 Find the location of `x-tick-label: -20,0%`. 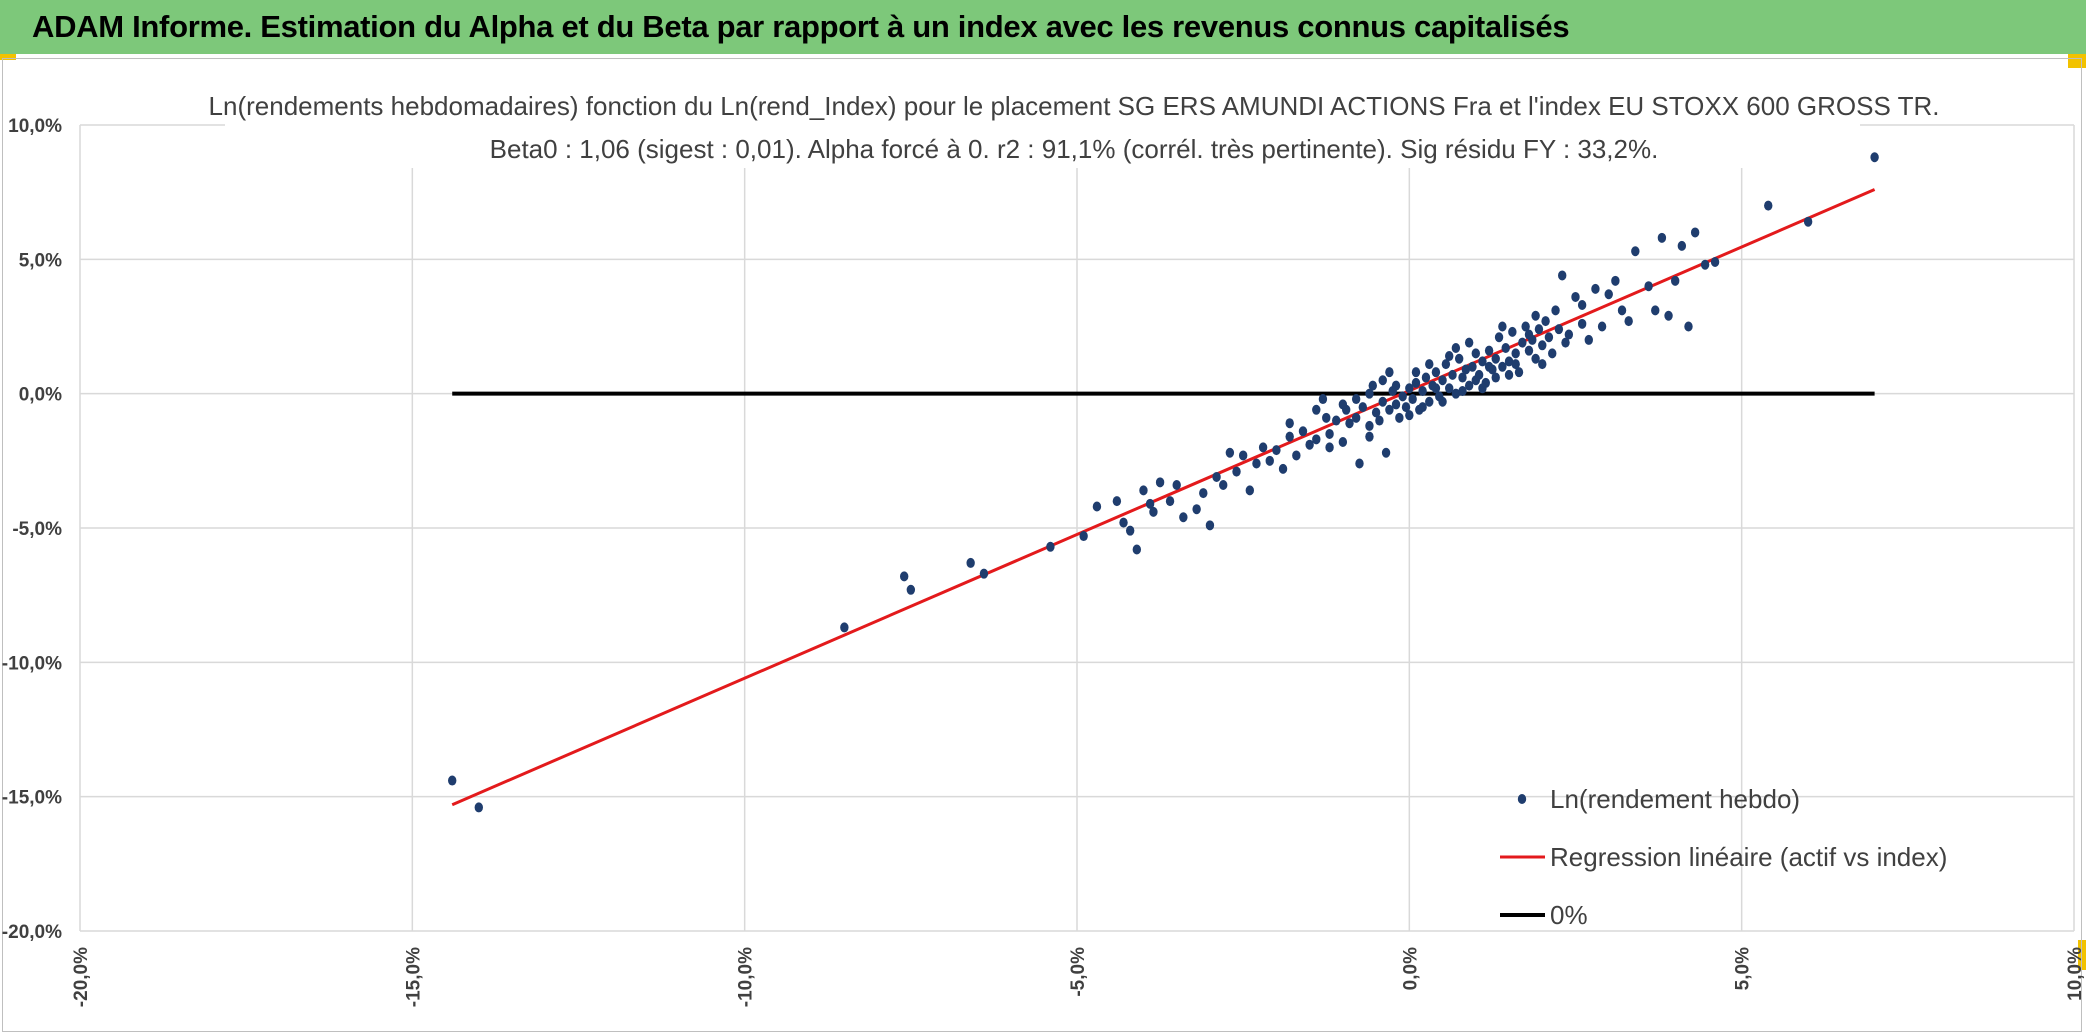

x-tick-label: -20,0% is located at coordinates (81, 977).